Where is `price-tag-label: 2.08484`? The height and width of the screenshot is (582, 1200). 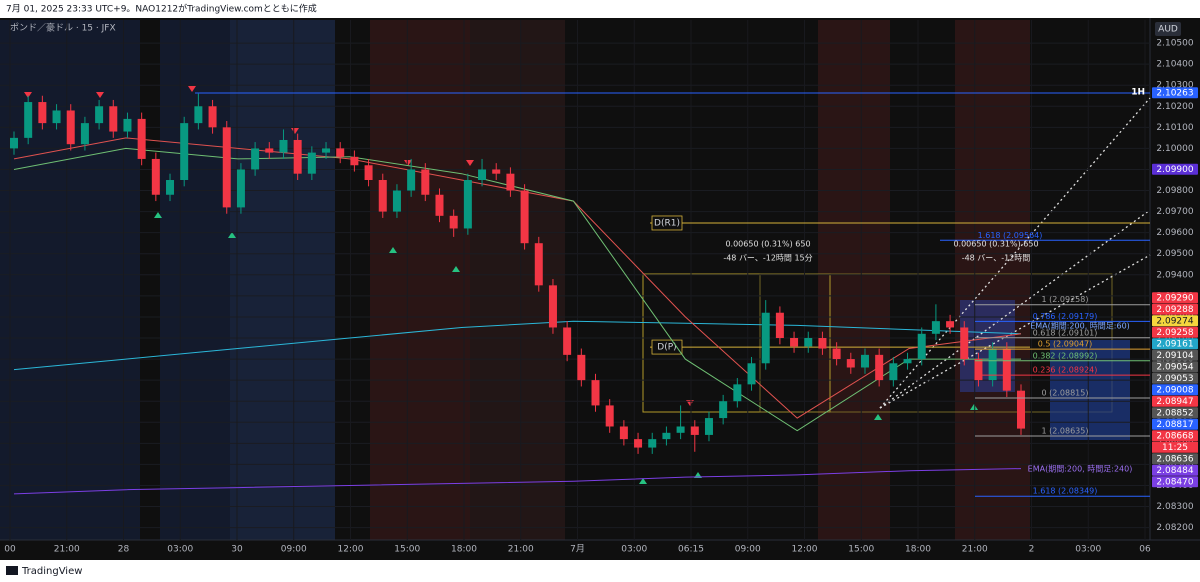
price-tag-label: 2.08484 is located at coordinates (1174, 471).